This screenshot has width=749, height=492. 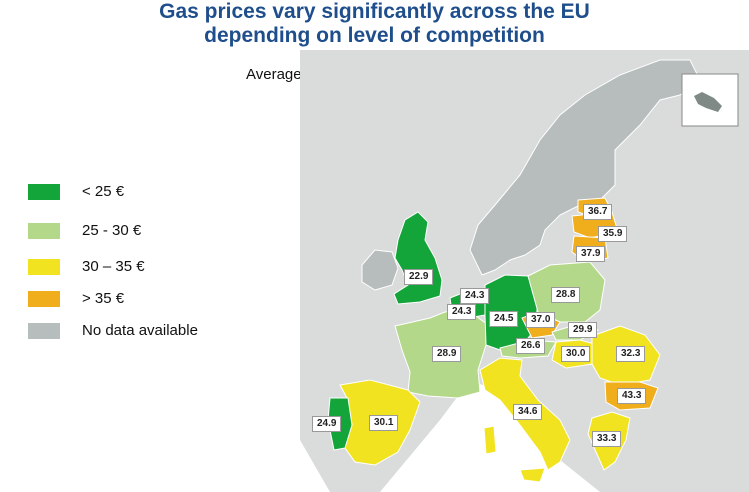 I want to click on legend-swatch-no-data, so click(x=44, y=331).